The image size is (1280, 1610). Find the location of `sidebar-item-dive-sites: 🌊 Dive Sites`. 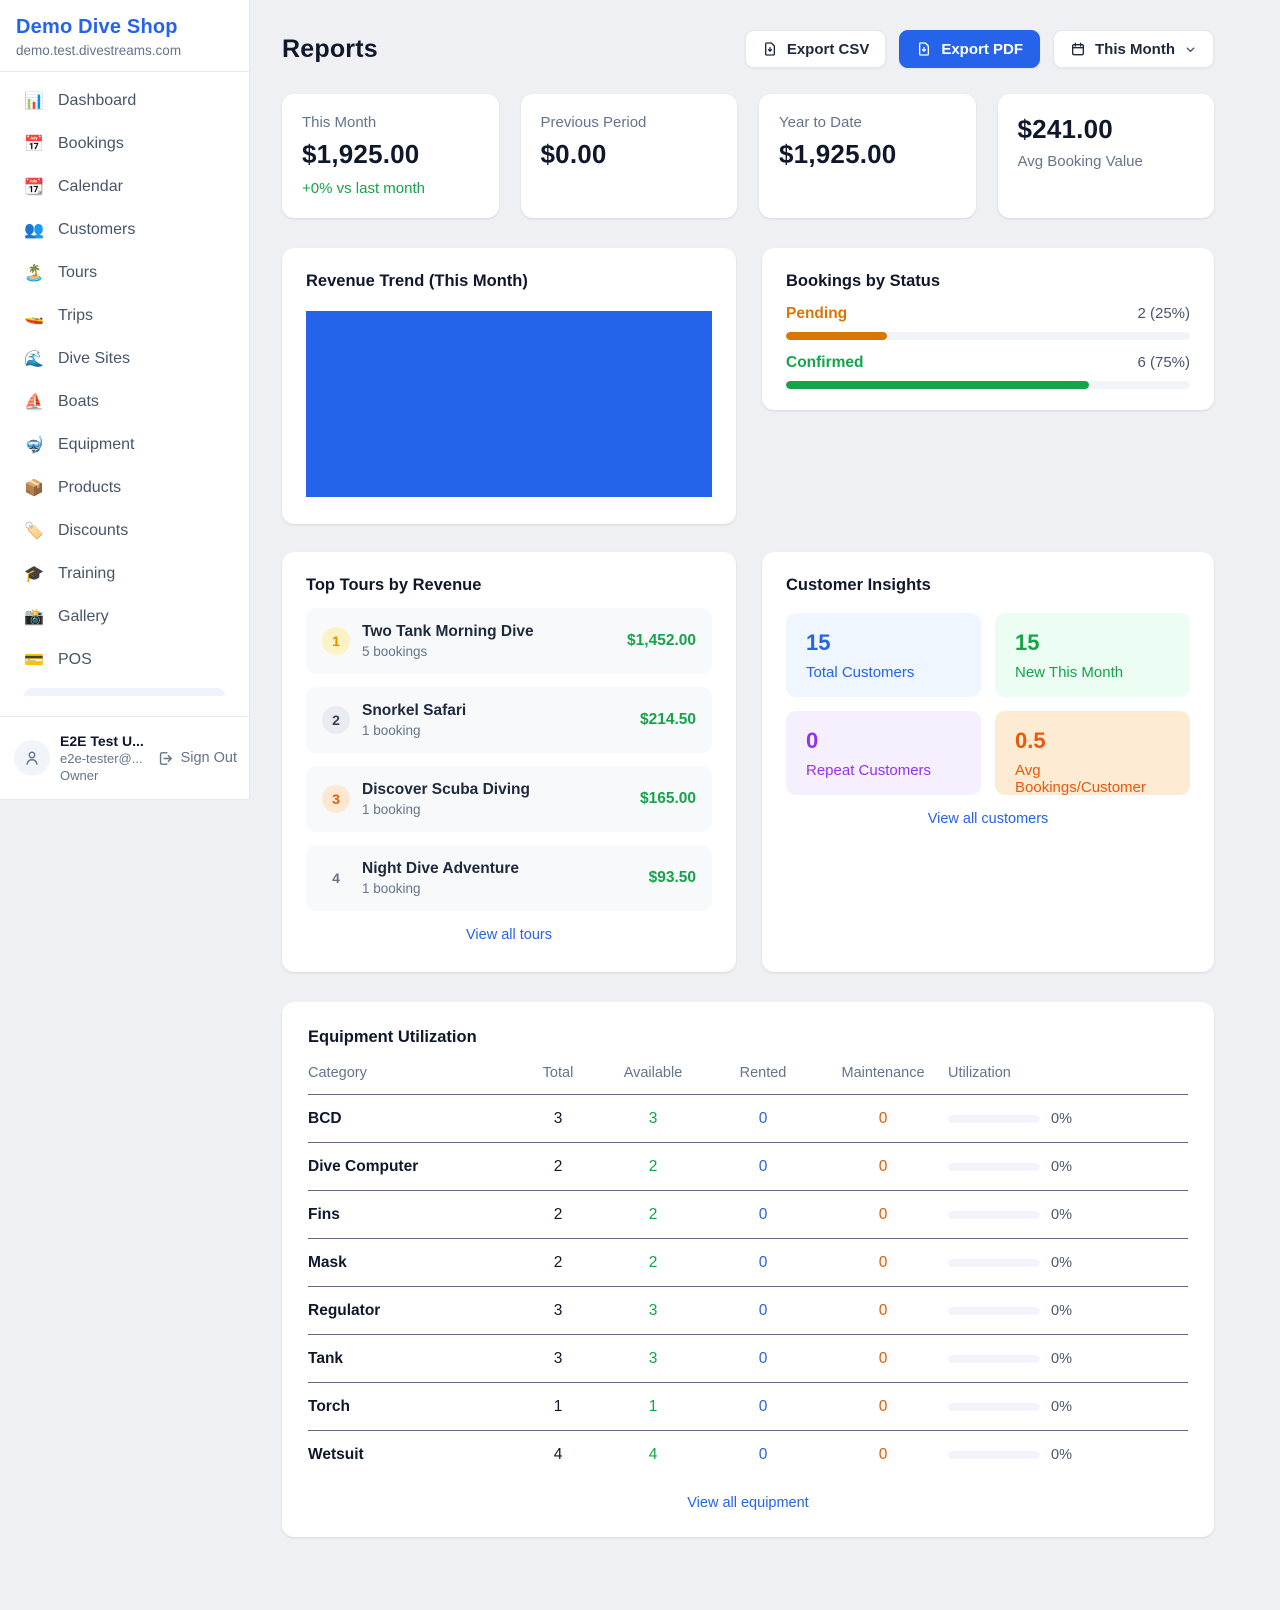

sidebar-item-dive-sites: 🌊 Dive Sites is located at coordinates (124, 359).